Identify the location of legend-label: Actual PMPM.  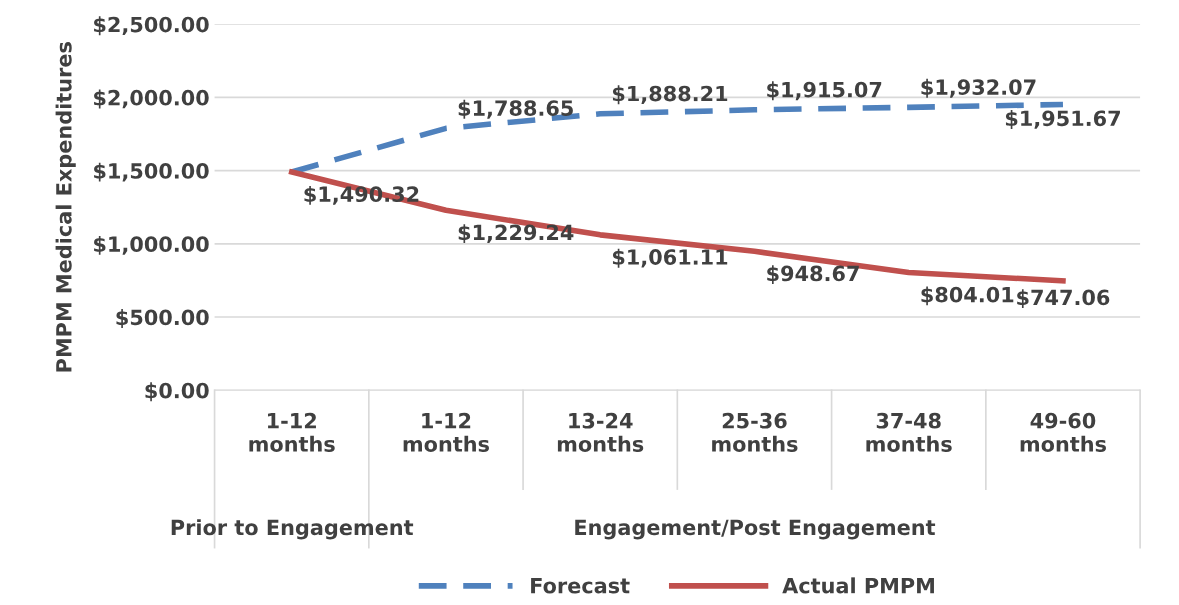
(858, 585).